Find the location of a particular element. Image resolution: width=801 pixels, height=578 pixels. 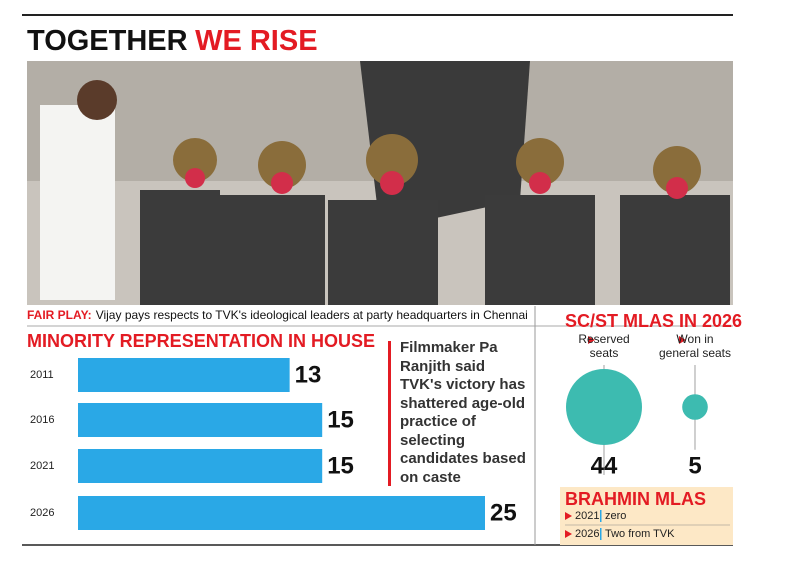

row-year: 2026 is located at coordinates (587, 534).